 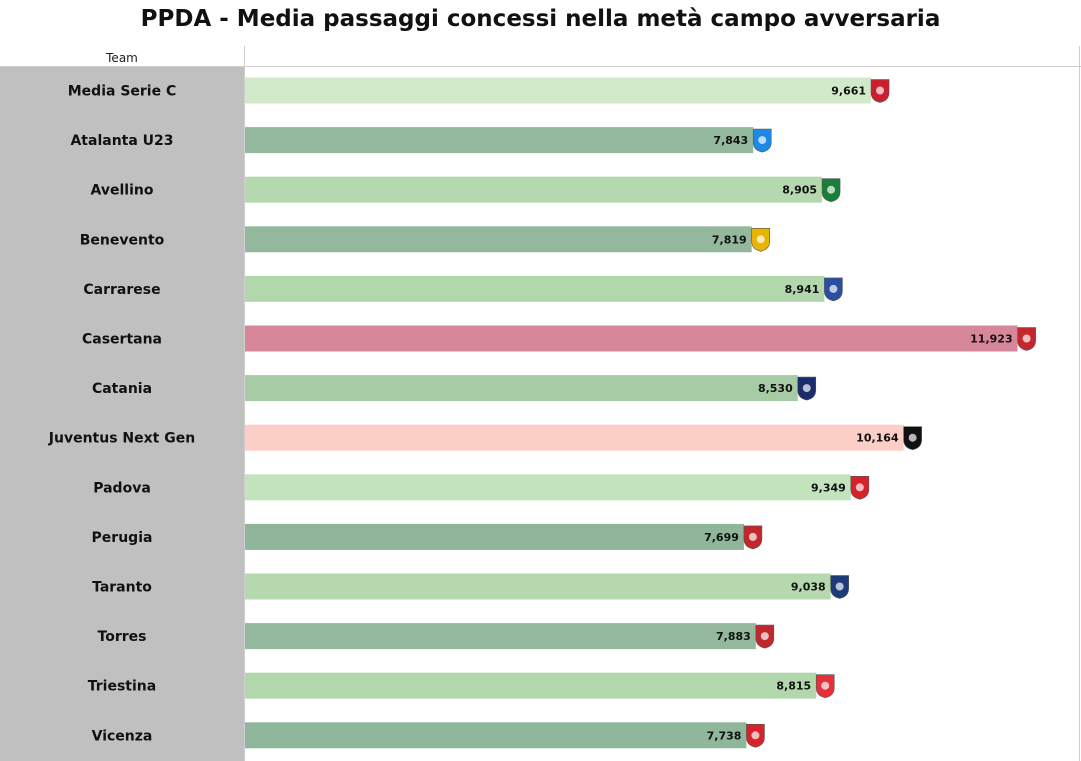 What do you see at coordinates (122, 488) in the screenshot?
I see `team-label: Padova` at bounding box center [122, 488].